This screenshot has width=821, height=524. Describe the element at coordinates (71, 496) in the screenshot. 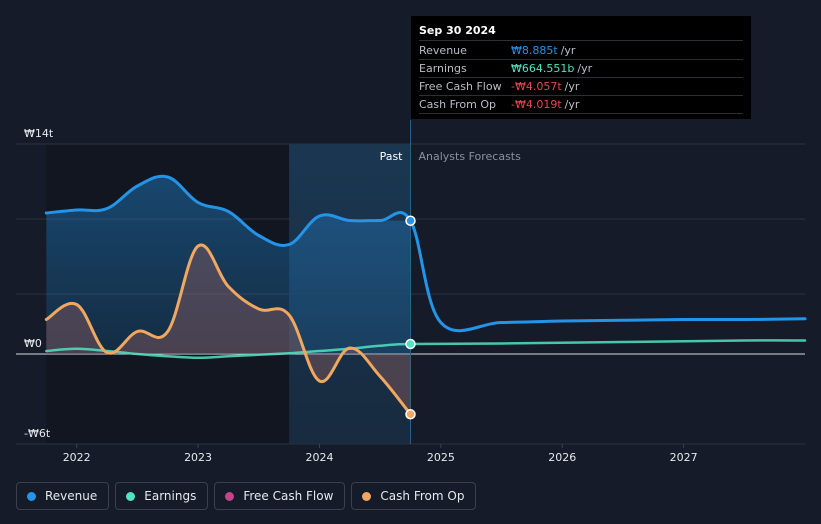

I see `legend-label: Revenue` at that location.